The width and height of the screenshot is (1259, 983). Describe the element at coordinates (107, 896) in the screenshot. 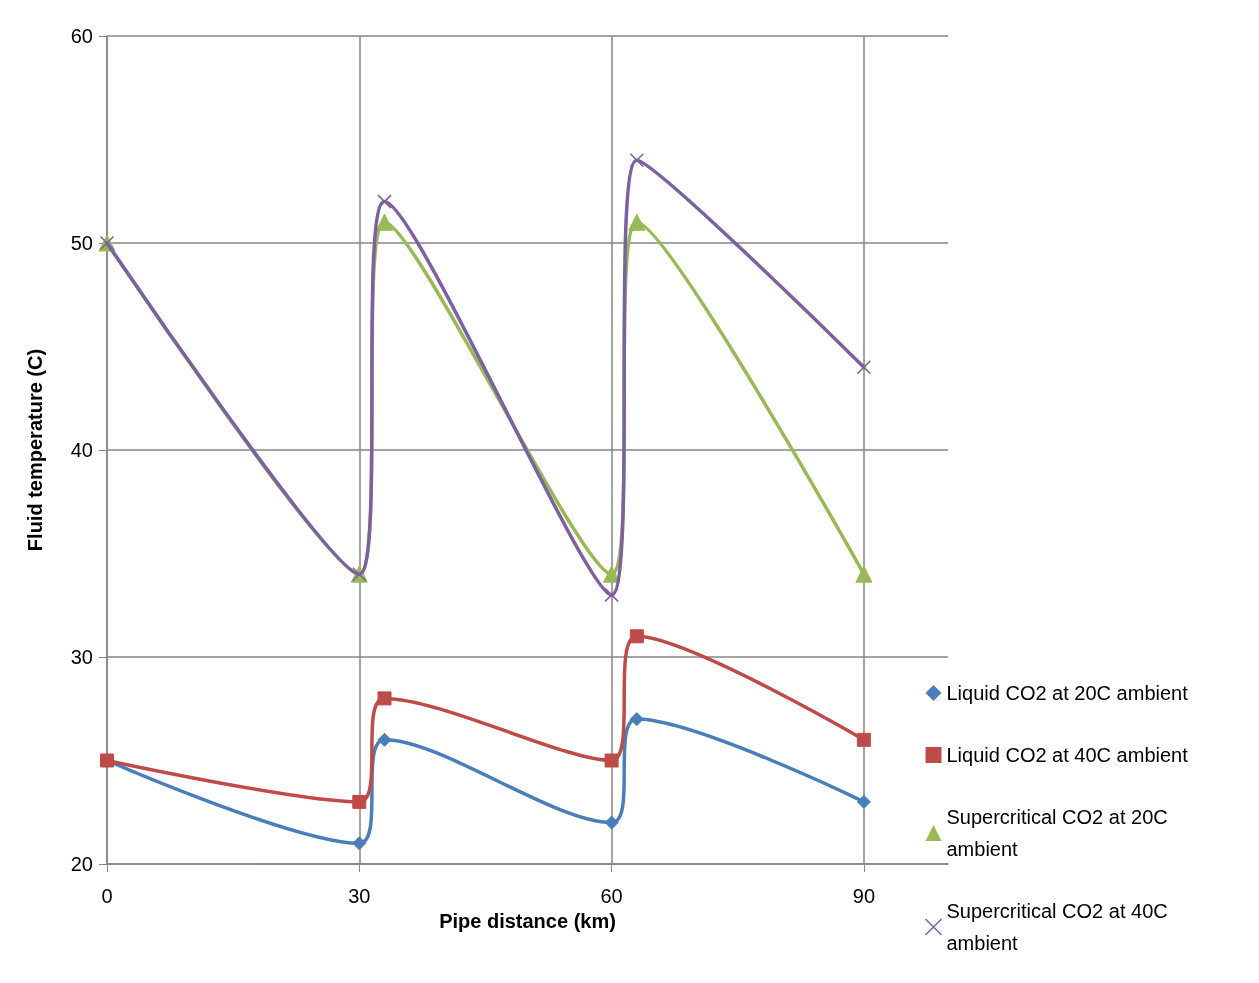

I see `x-tick-label: 0` at that location.